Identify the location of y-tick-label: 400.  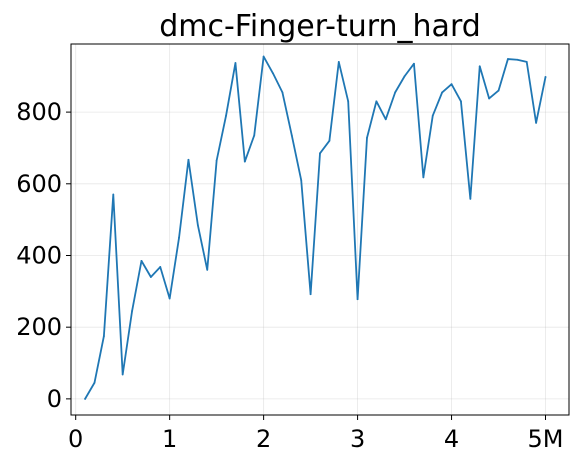
(39, 255).